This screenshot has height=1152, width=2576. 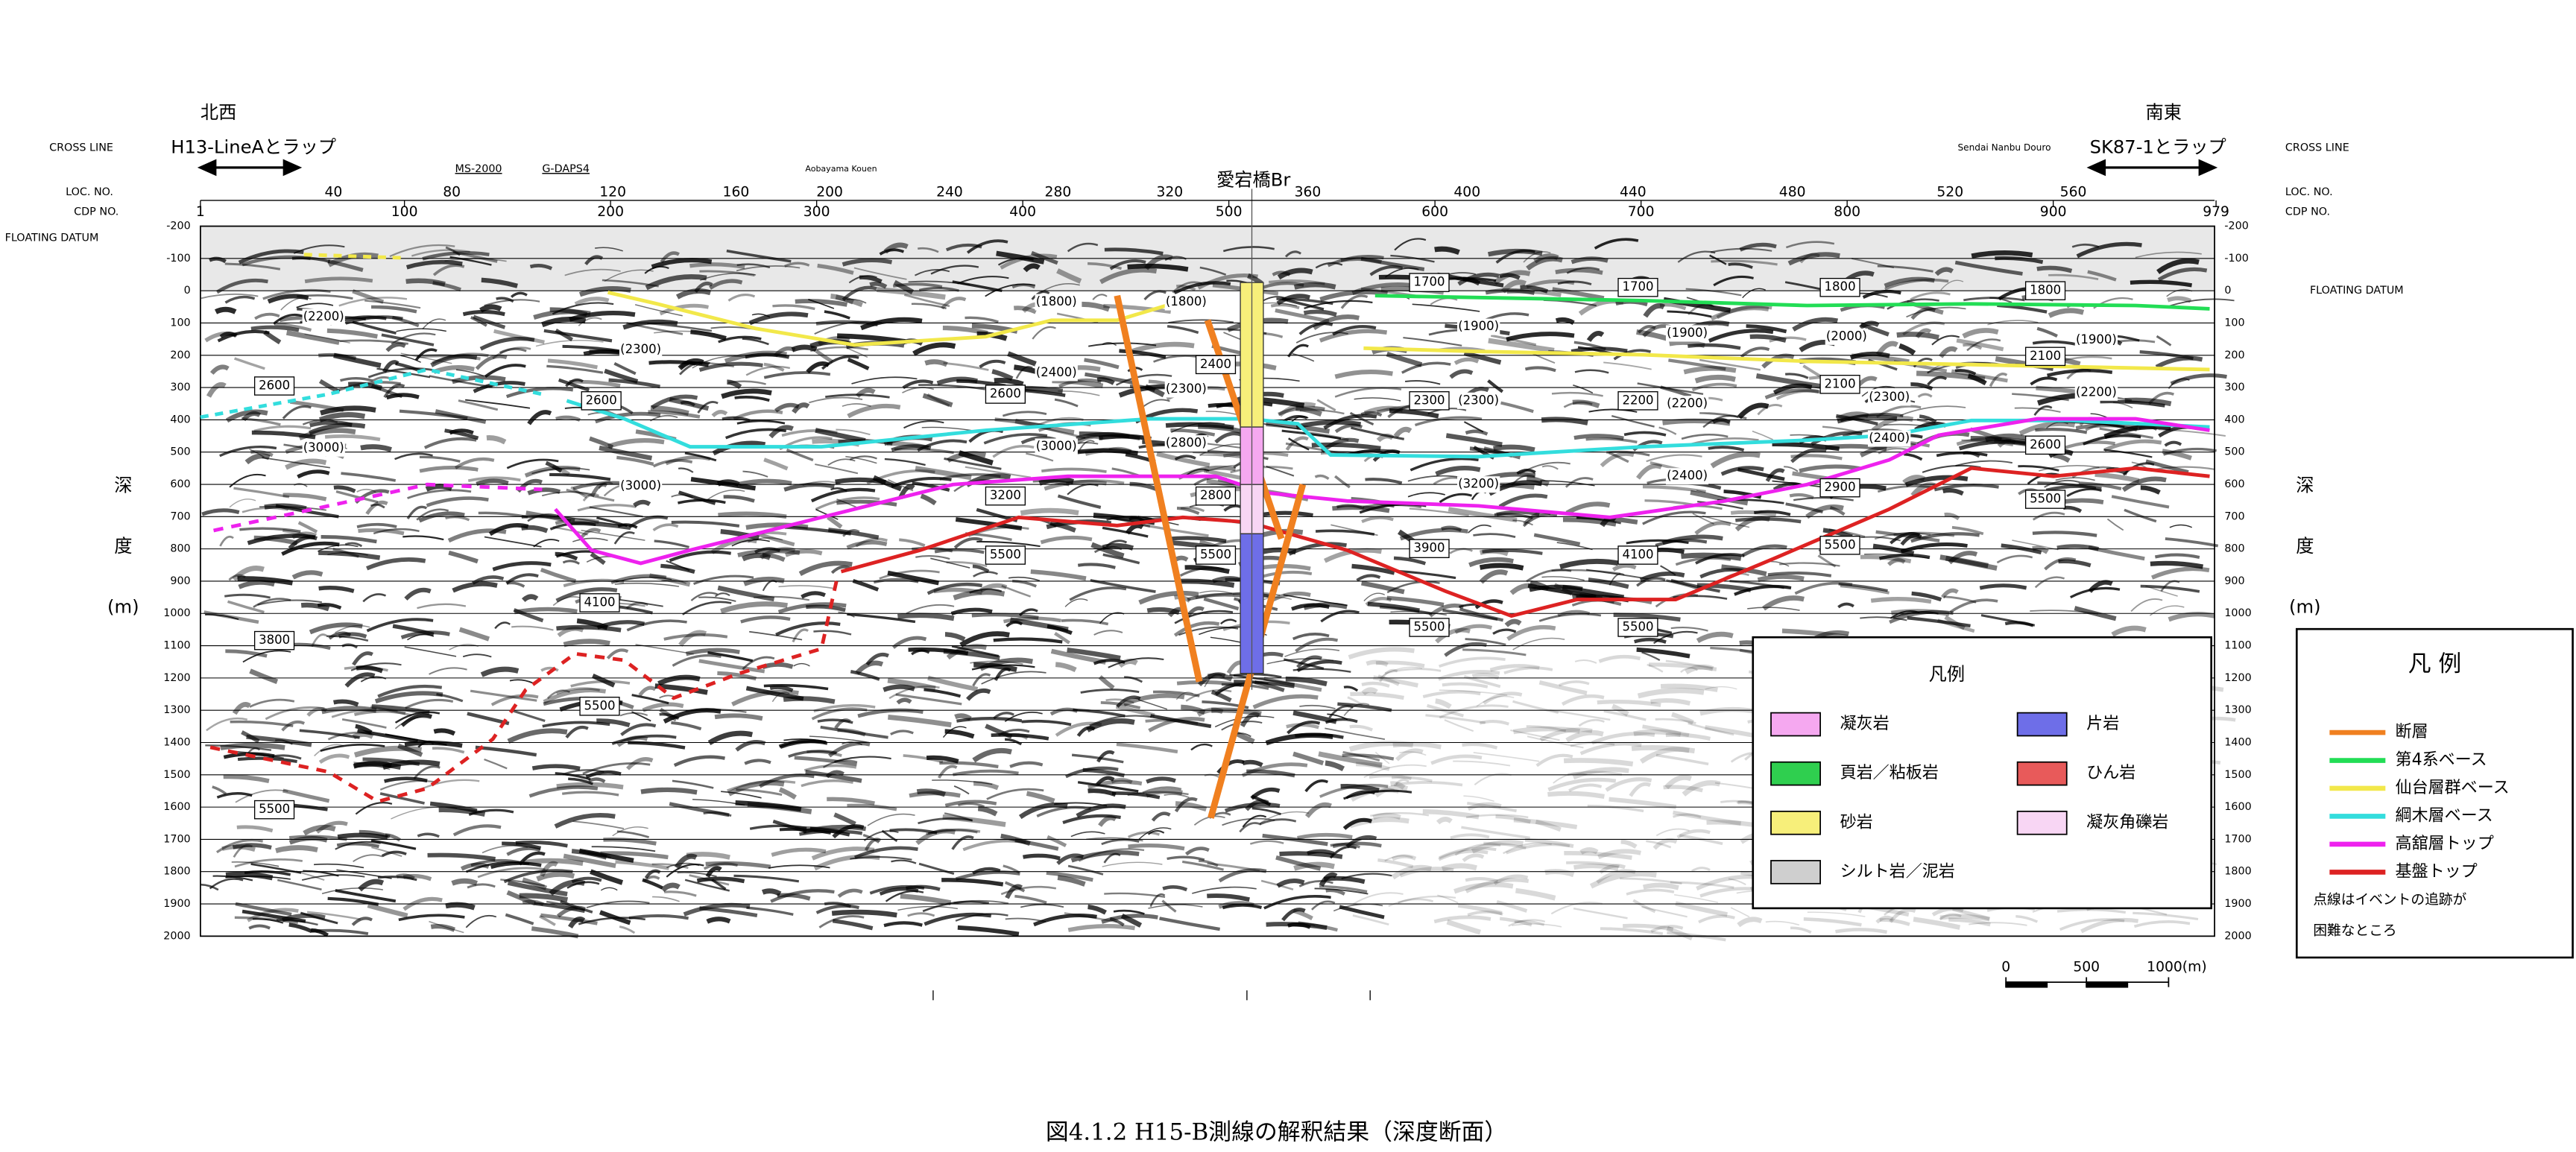 What do you see at coordinates (641, 487) in the screenshot?
I see `velocity-bg` at bounding box center [641, 487].